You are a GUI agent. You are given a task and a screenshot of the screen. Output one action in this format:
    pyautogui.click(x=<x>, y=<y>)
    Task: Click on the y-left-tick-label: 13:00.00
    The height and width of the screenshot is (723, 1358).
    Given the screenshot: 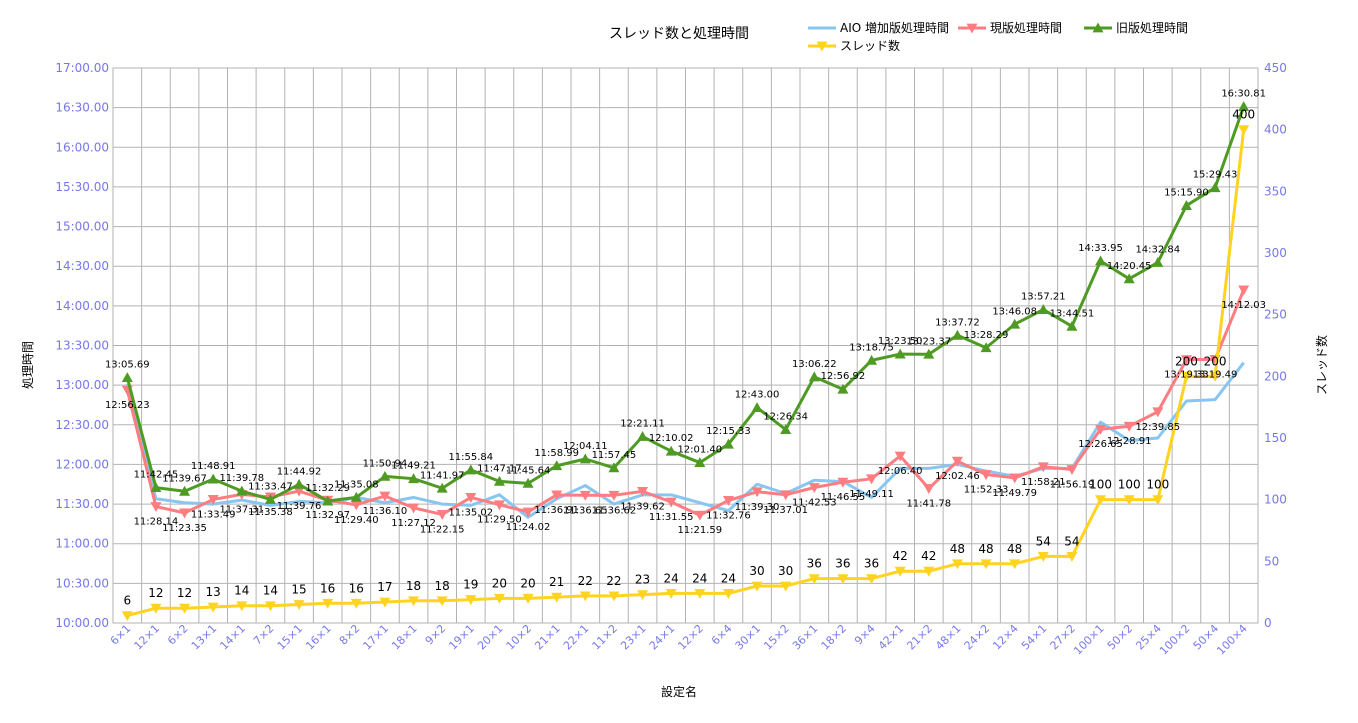 What is the action you would take?
    pyautogui.click(x=82, y=385)
    